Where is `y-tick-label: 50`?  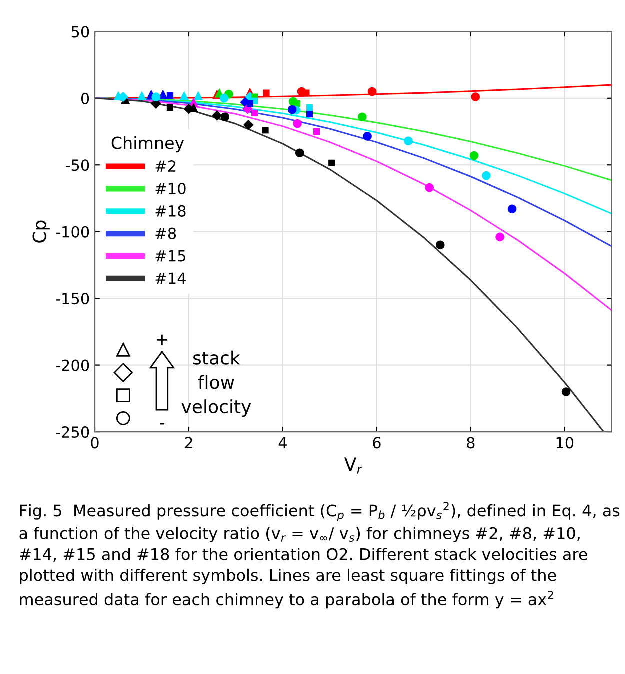
y-tick-label: 50 is located at coordinates (81, 32).